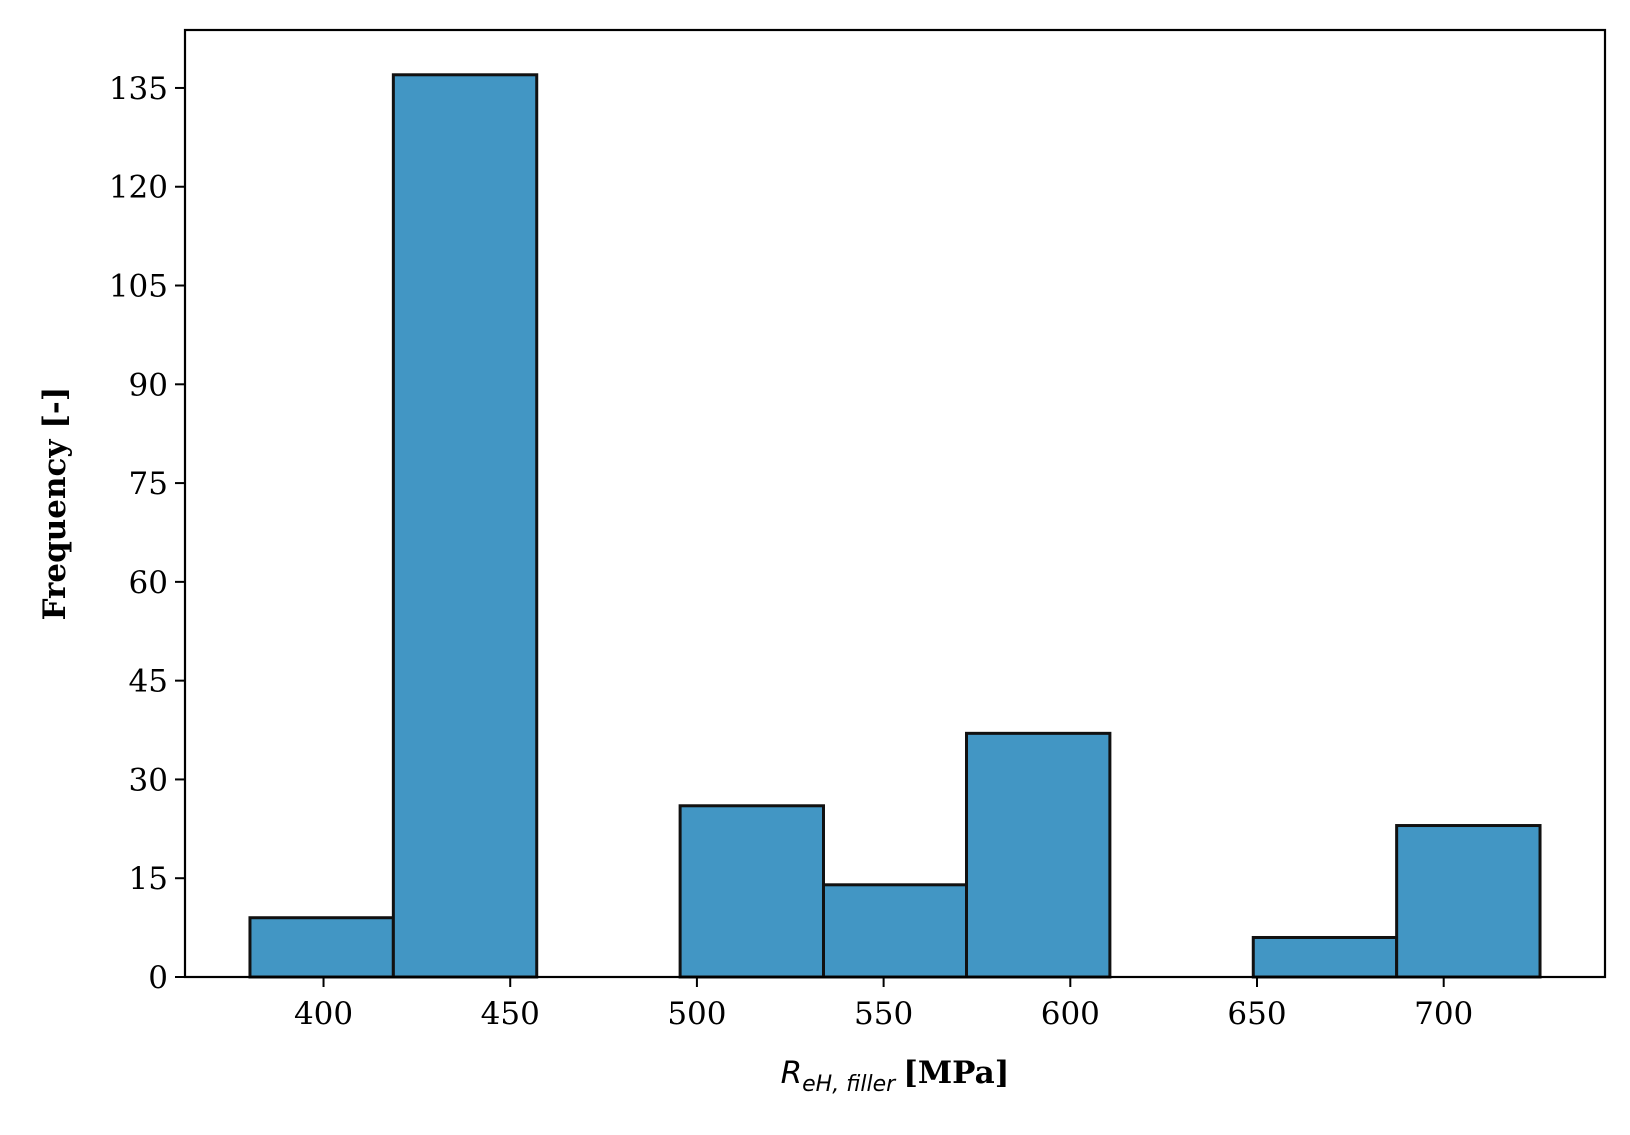  What do you see at coordinates (323, 1014) in the screenshot?
I see `x-tick-label: 400` at bounding box center [323, 1014].